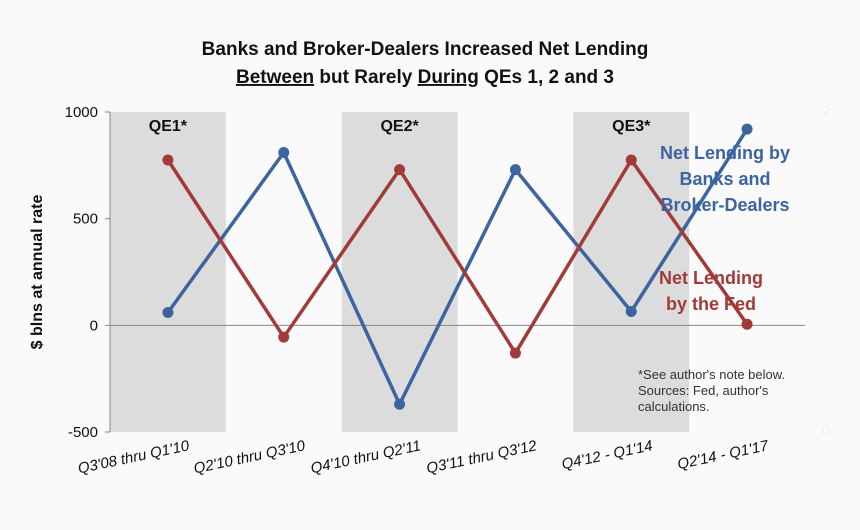 This screenshot has height=530, width=860. What do you see at coordinates (399, 126) in the screenshot?
I see `qe-band-label: QE2*` at bounding box center [399, 126].